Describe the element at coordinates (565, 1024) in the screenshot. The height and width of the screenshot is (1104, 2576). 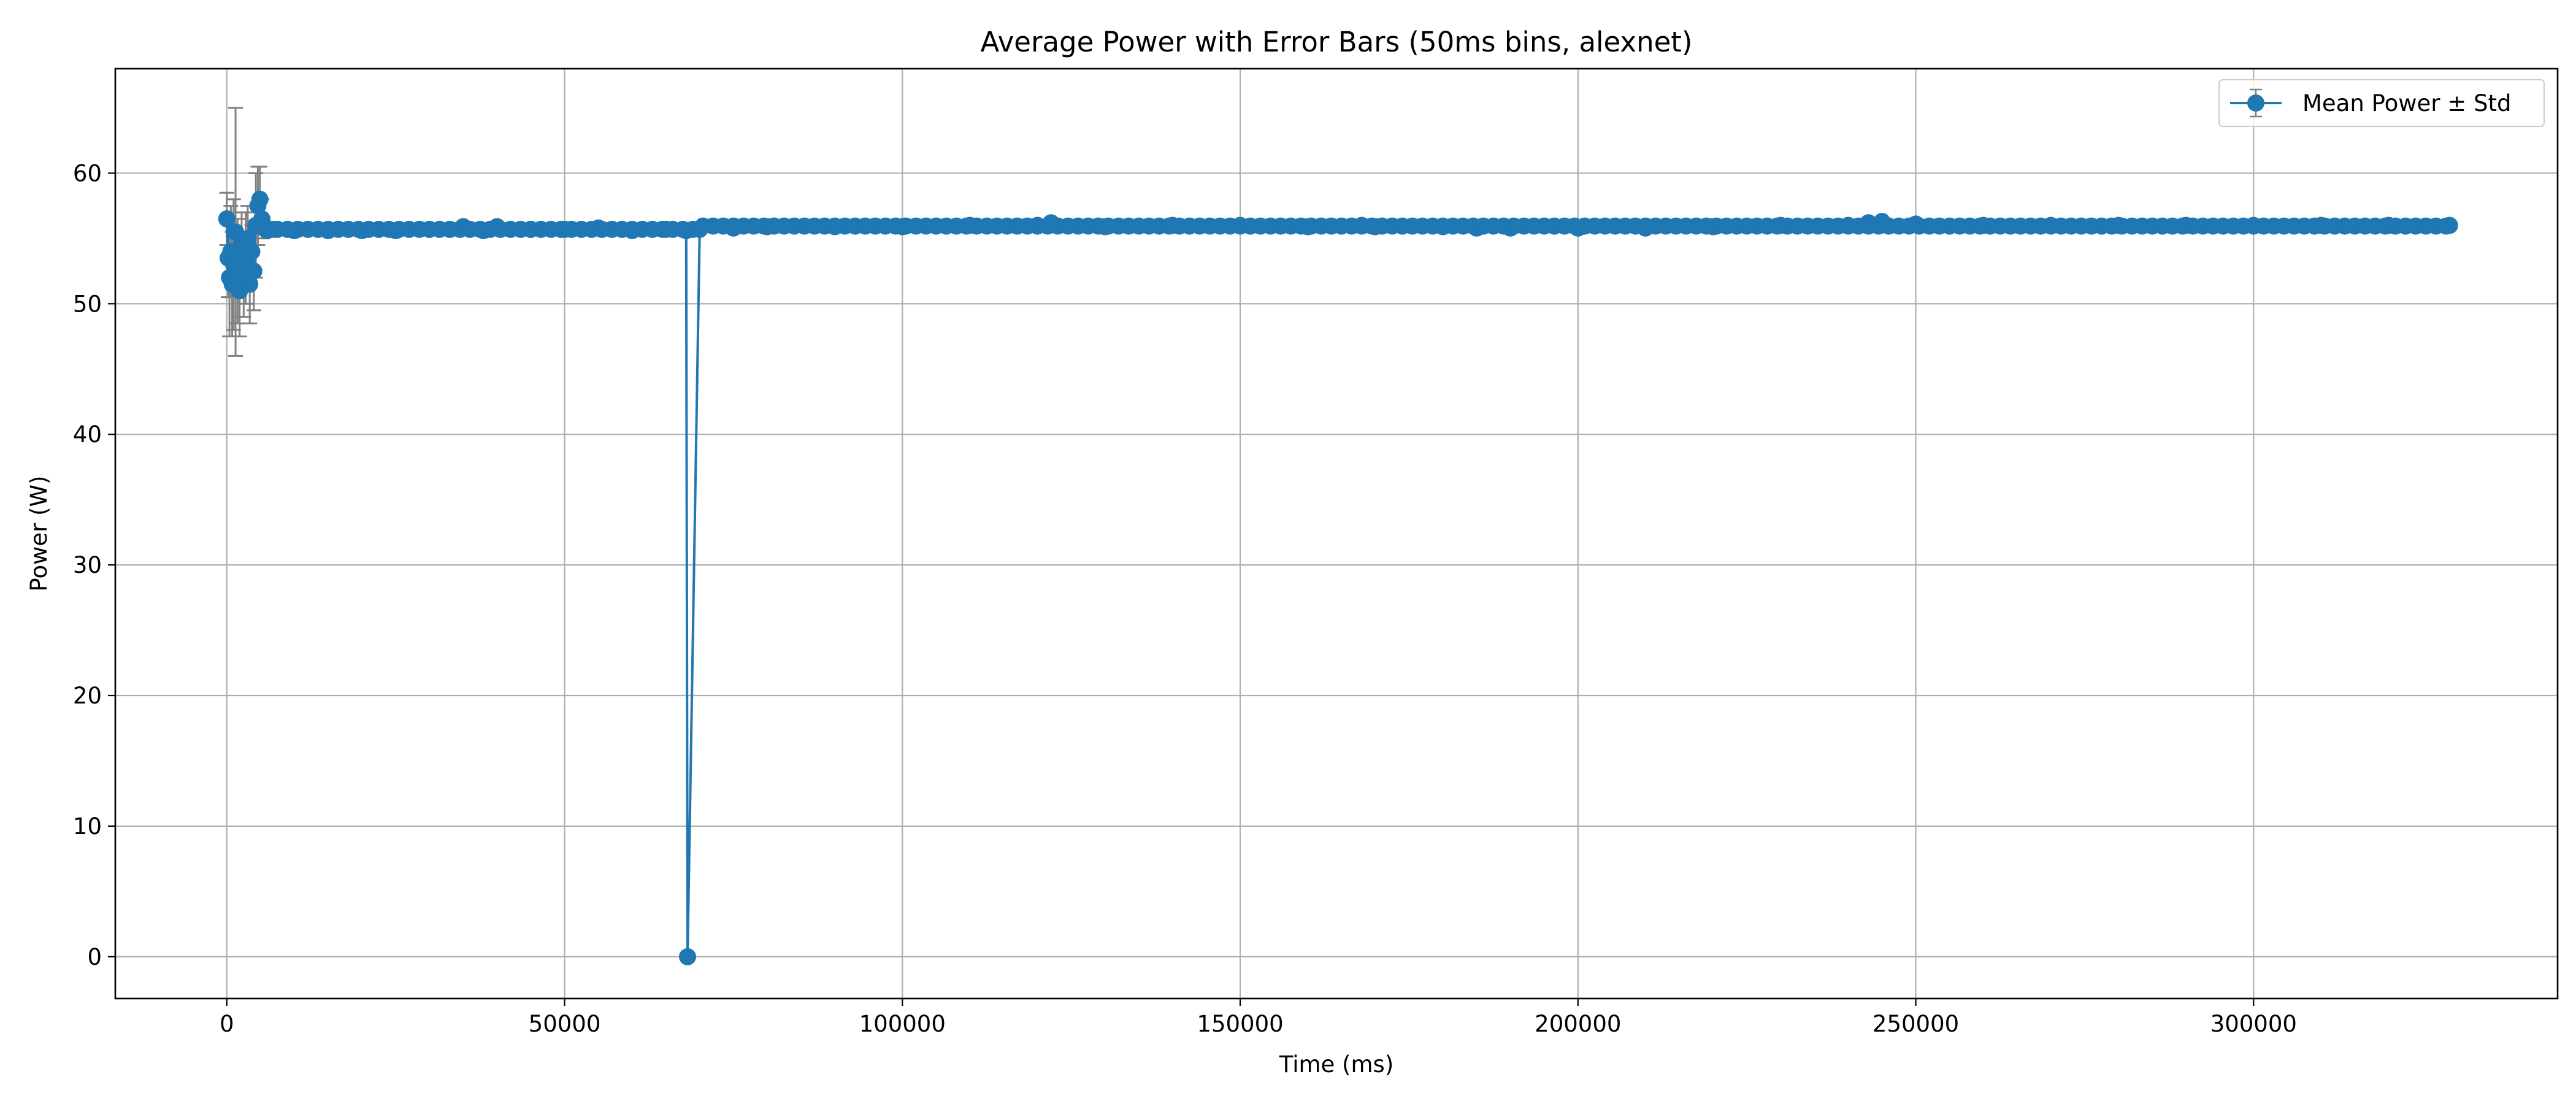
I see `x-tick-label: 50000` at that location.